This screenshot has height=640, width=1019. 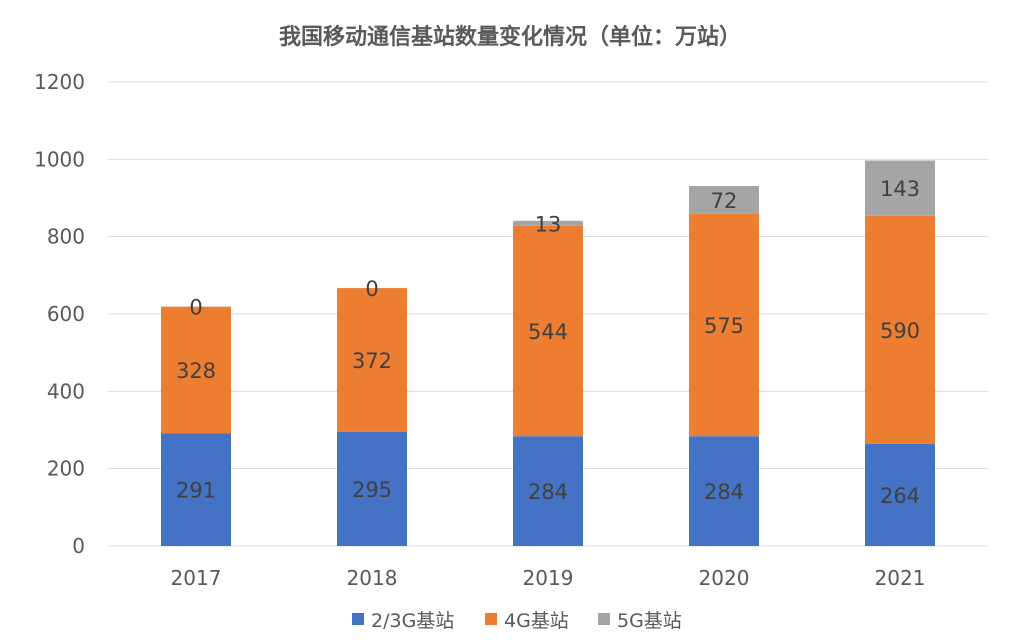 What do you see at coordinates (66, 314) in the screenshot?
I see `y-tick-label: 600` at bounding box center [66, 314].